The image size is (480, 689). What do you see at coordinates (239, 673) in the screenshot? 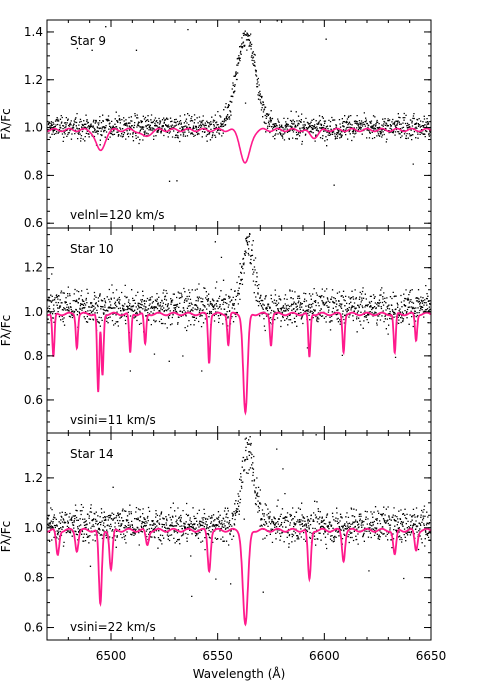
I see `x-axis-label: Wavelength (Å)` at bounding box center [239, 673].